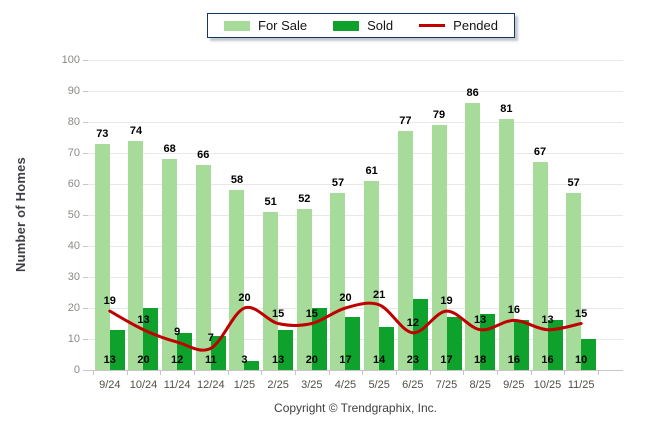 The height and width of the screenshot is (434, 646). What do you see at coordinates (237, 180) in the screenshot?
I see `for-sale-value-label: 58` at bounding box center [237, 180].